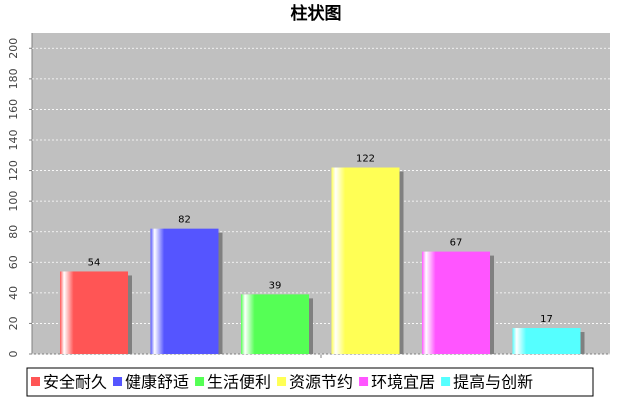 The height and width of the screenshot is (400, 620). What do you see at coordinates (456, 243) in the screenshot?
I see `value-label: 67` at bounding box center [456, 243].